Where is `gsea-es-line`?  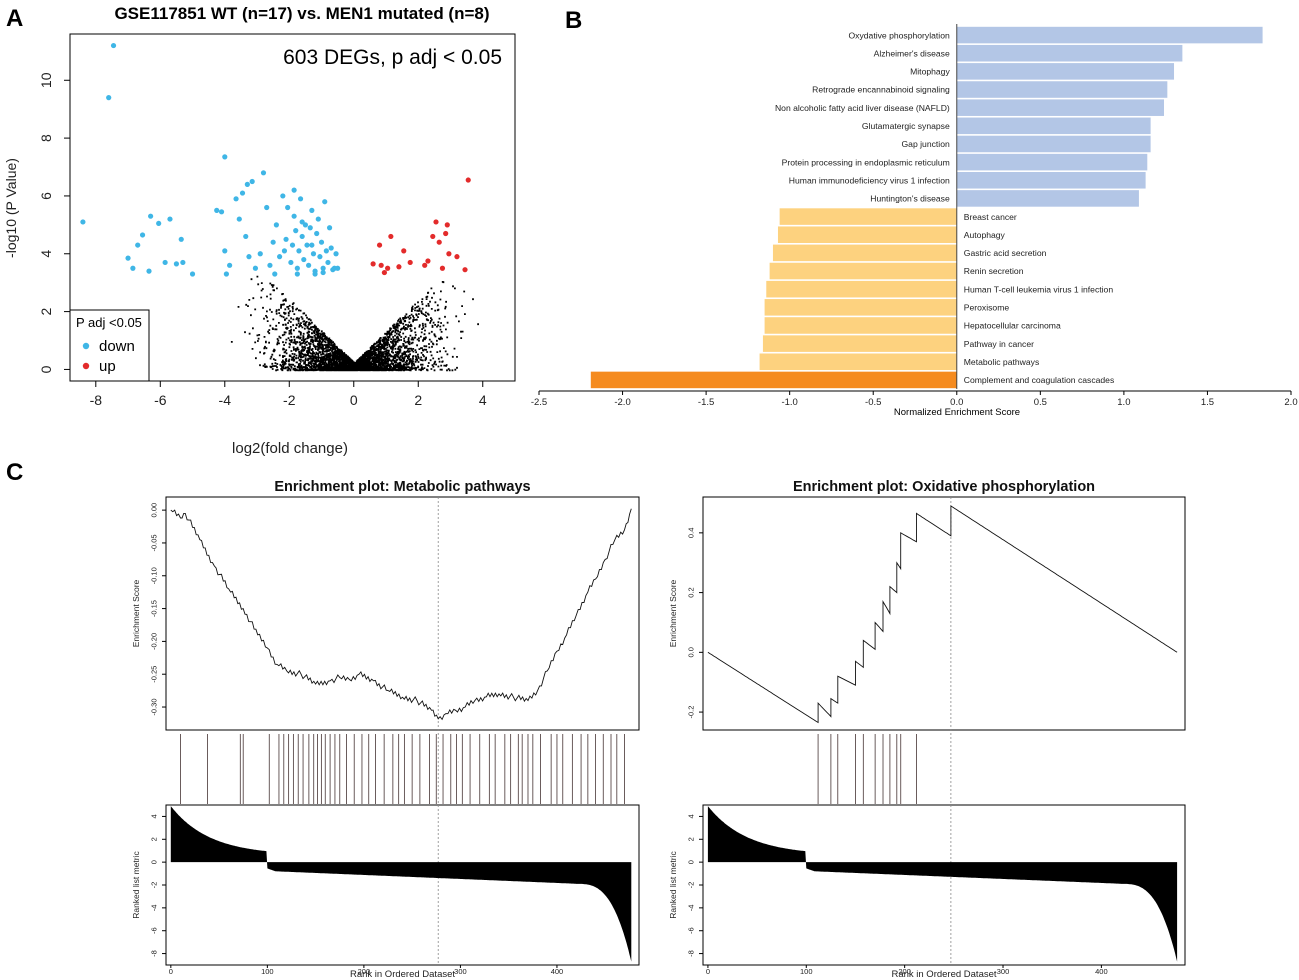 gsea-es-line is located at coordinates (401, 614).